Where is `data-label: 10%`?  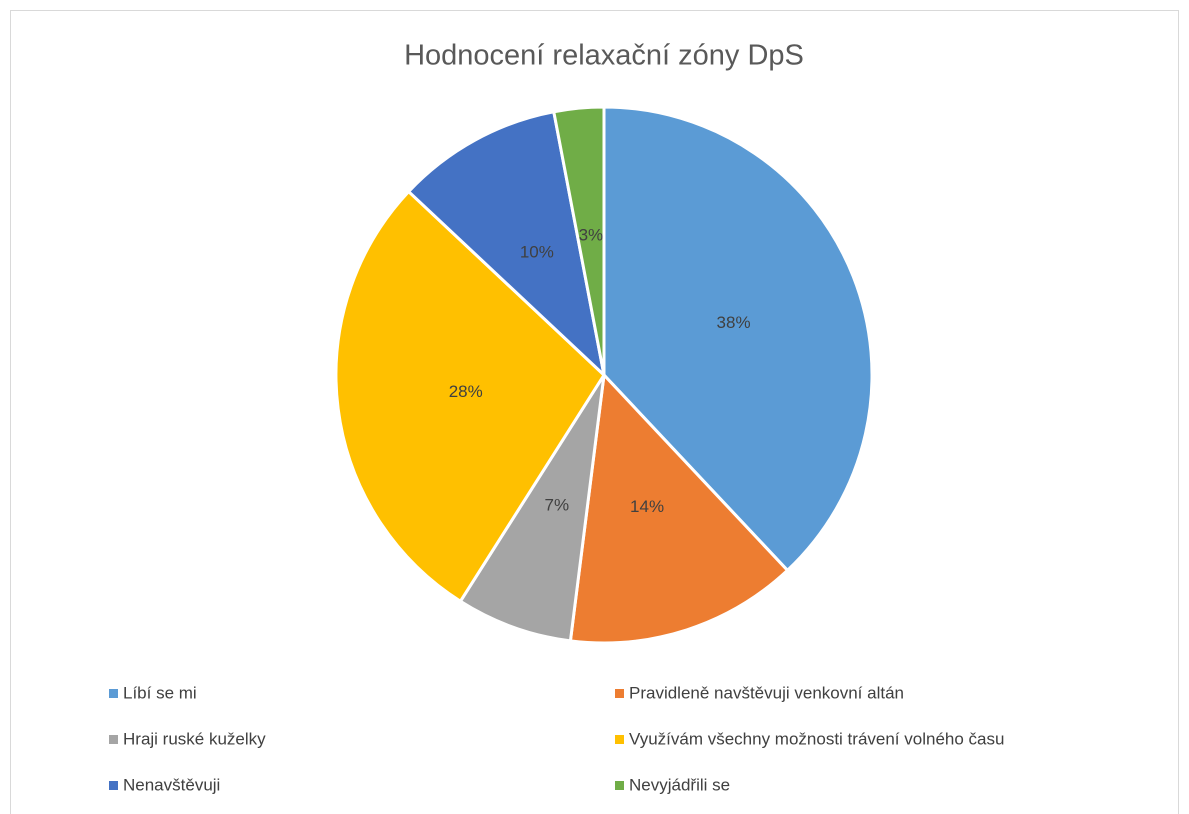 data-label: 10% is located at coordinates (537, 251).